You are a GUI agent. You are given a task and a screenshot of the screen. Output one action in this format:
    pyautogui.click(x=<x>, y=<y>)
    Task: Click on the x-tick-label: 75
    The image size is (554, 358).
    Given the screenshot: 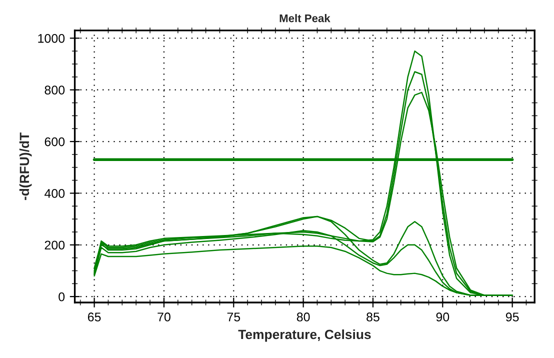 What is the action you would take?
    pyautogui.click(x=233, y=317)
    